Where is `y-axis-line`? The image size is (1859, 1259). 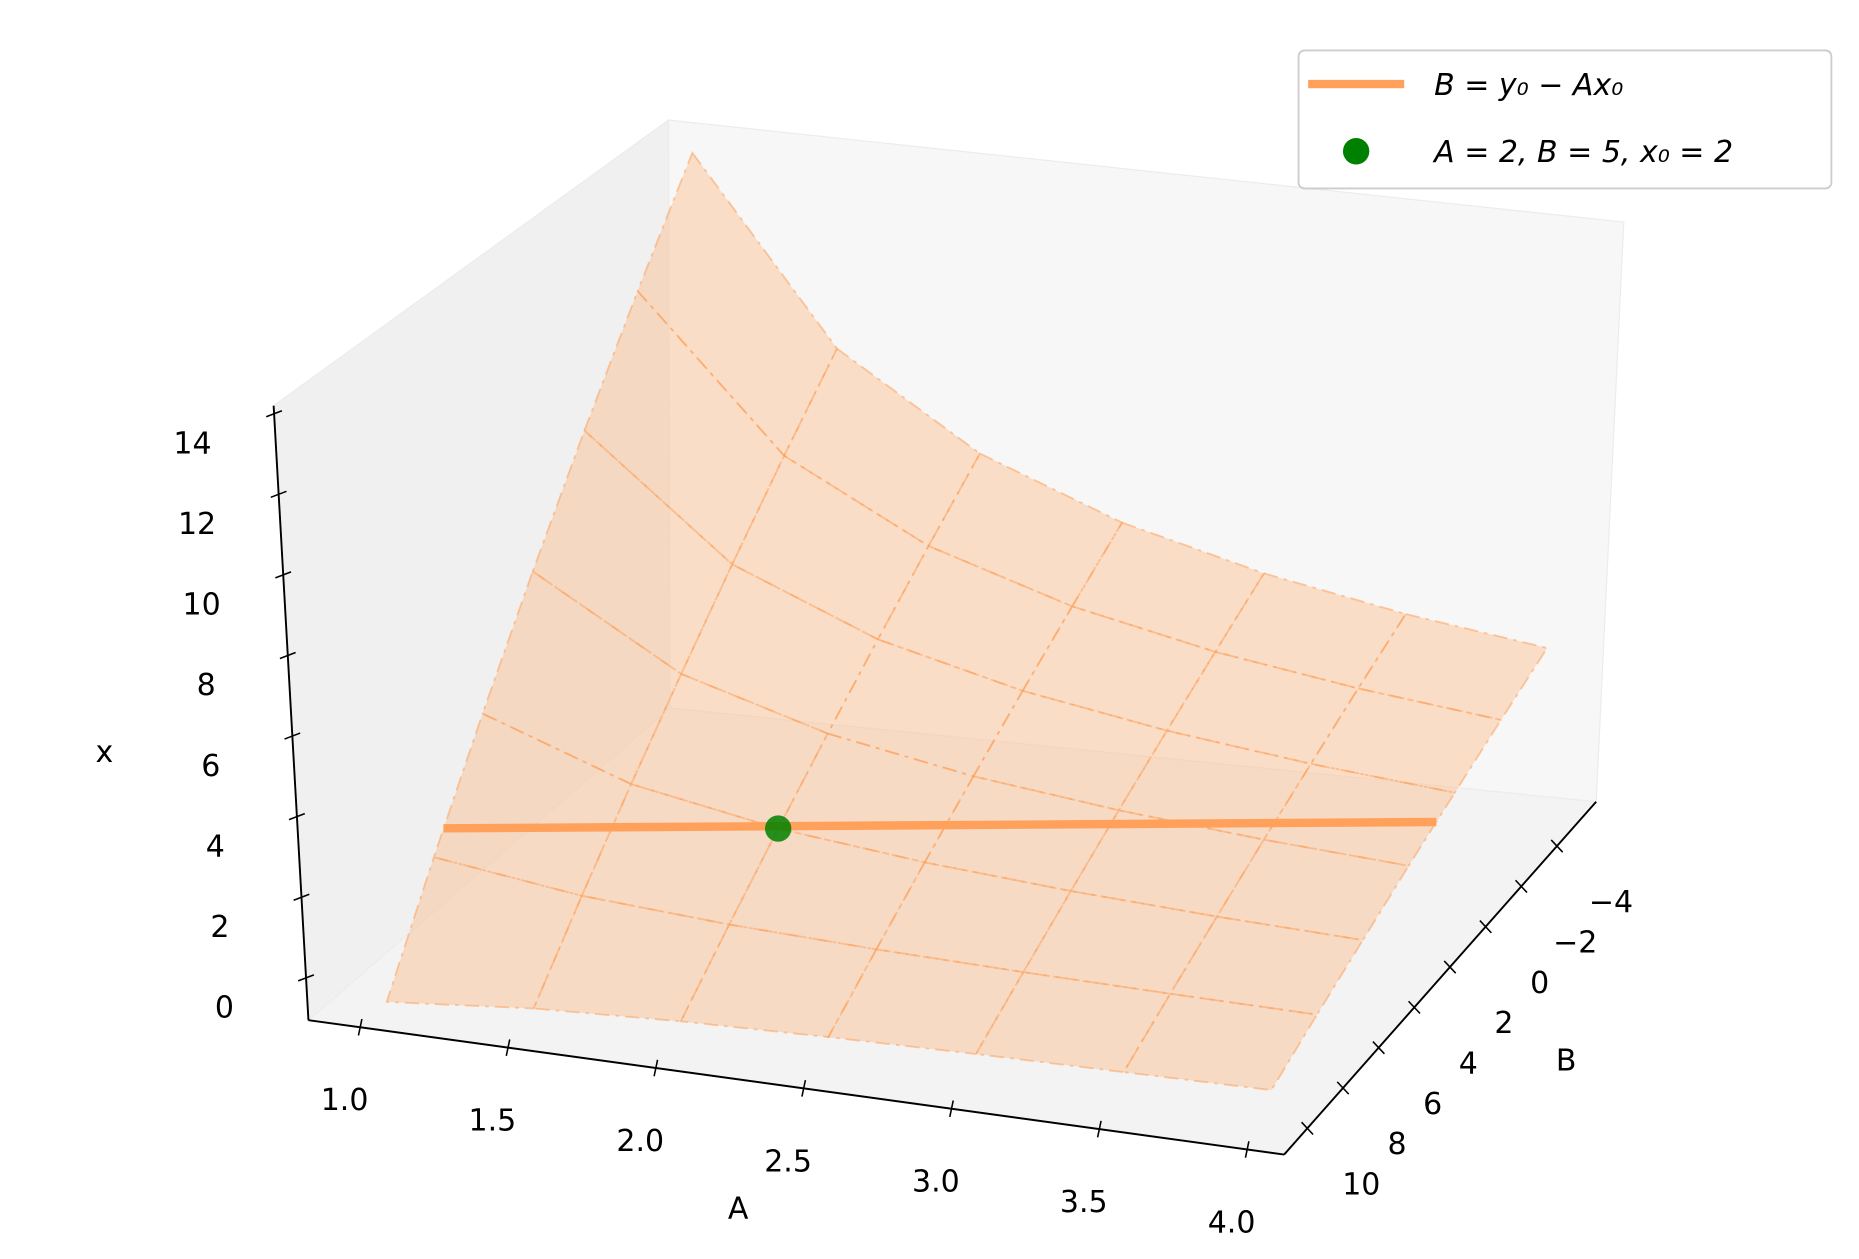 y-axis-line is located at coordinates (1440, 978).